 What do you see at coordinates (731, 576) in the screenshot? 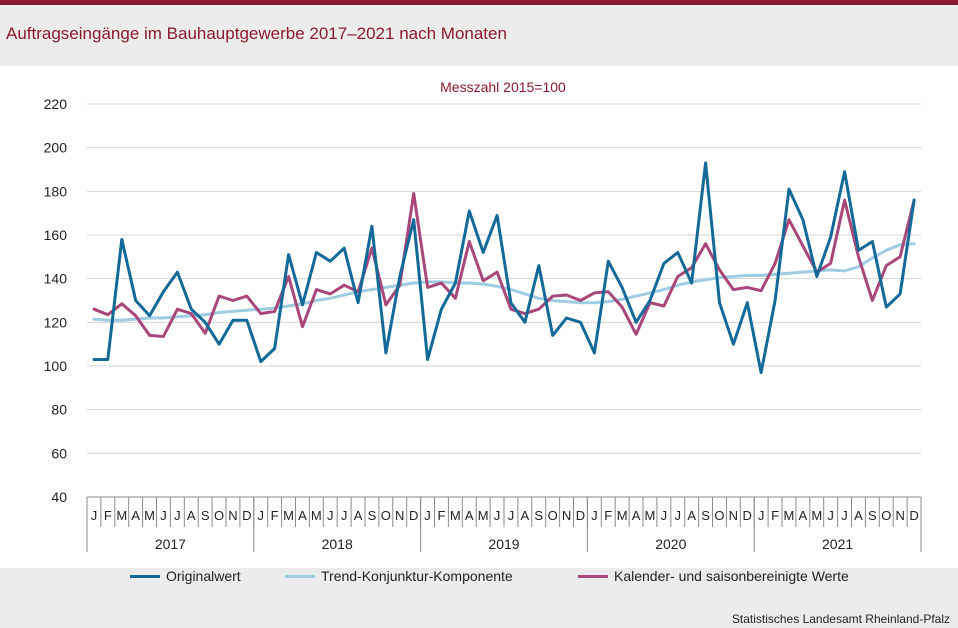
I see `legend-label-adjusted: Kalender- und saisonbereinigte Werte` at bounding box center [731, 576].